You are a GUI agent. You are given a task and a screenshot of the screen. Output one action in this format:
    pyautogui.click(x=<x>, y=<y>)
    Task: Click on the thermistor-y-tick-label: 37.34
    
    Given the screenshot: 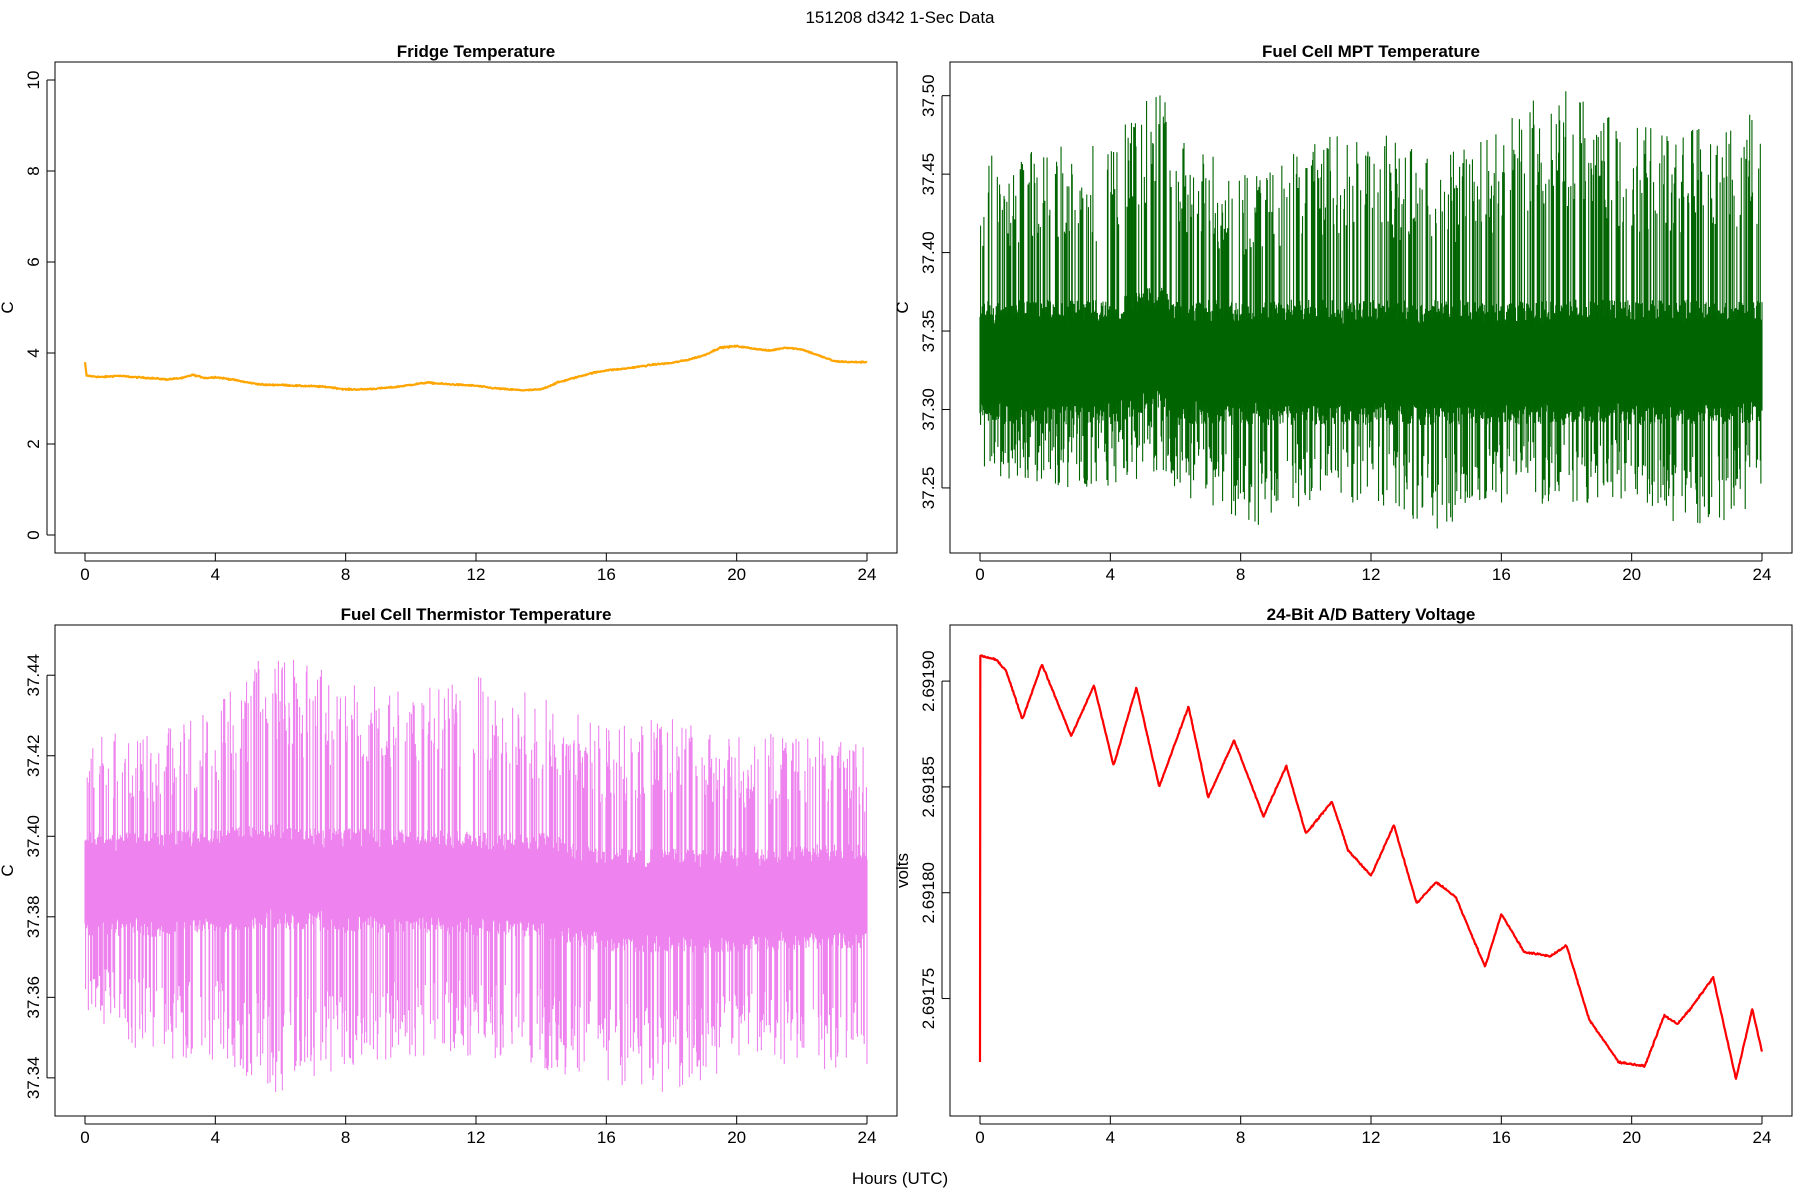 What is the action you would take?
    pyautogui.click(x=33, y=1078)
    